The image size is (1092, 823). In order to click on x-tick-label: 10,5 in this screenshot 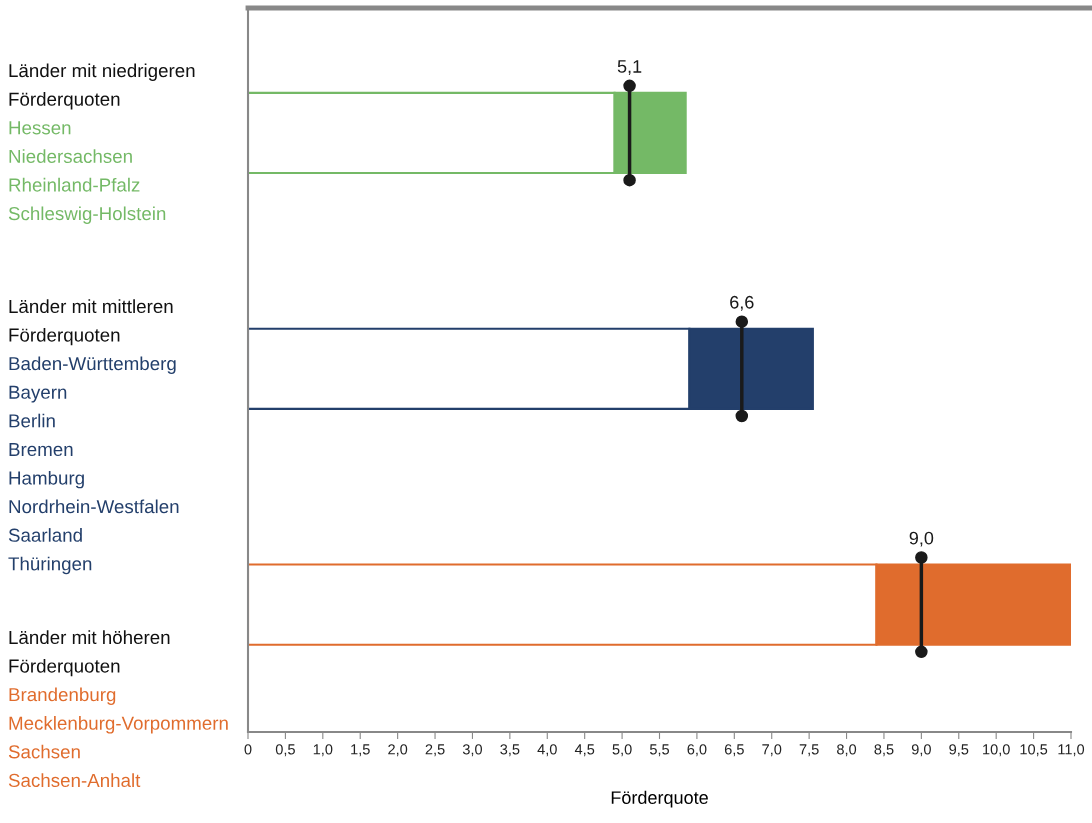, I will do `click(1034, 750)`.